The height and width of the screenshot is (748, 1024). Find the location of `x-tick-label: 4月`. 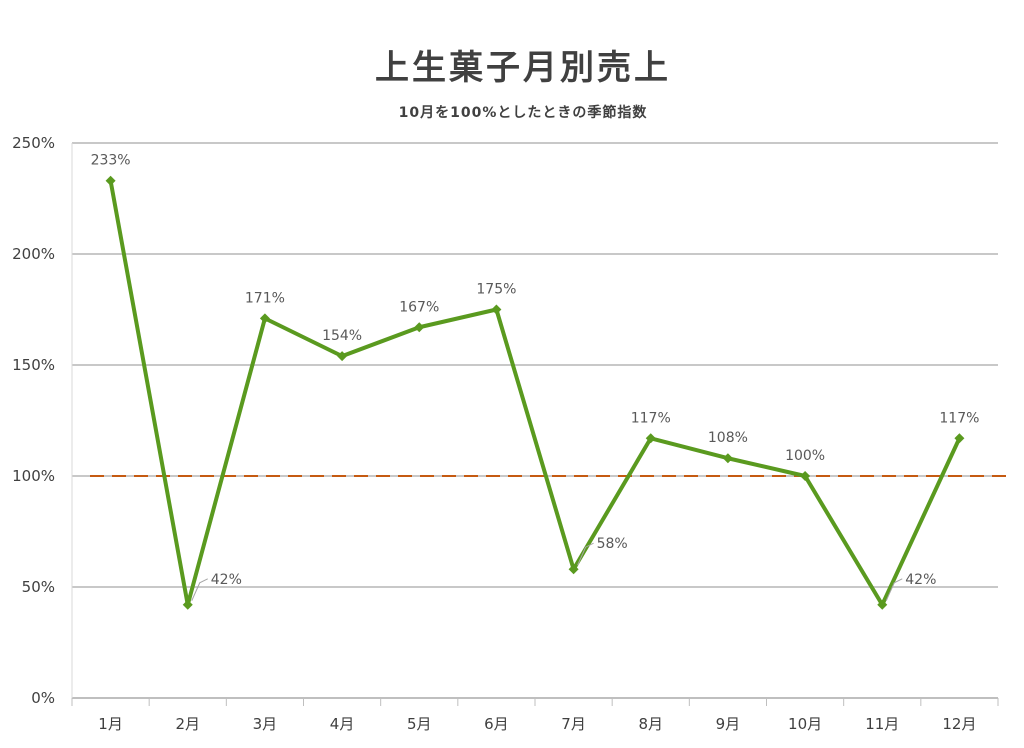

x-tick-label: 4月 is located at coordinates (342, 724).